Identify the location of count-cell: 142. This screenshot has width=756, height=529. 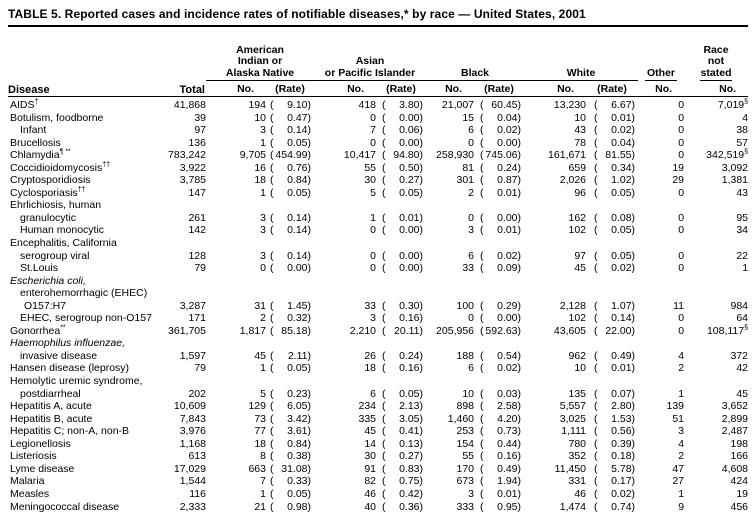
(180, 230).